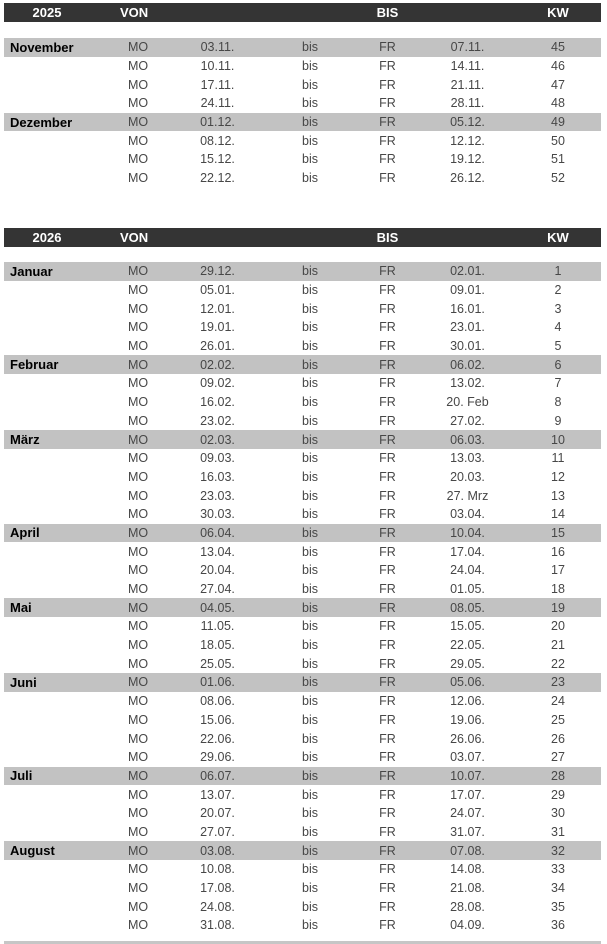 The height and width of the screenshot is (944, 607). What do you see at coordinates (42, 47) in the screenshot?
I see `month-label: November` at bounding box center [42, 47].